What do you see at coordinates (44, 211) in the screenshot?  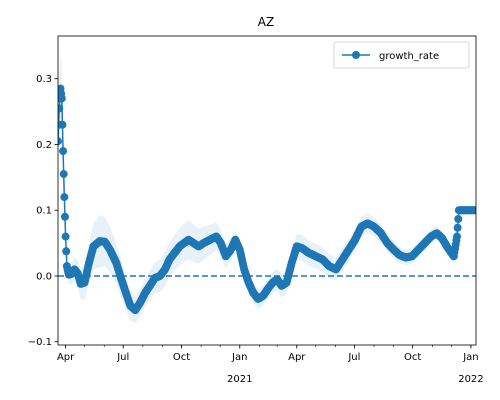 I see `y-tick-label: 0.1` at bounding box center [44, 211].